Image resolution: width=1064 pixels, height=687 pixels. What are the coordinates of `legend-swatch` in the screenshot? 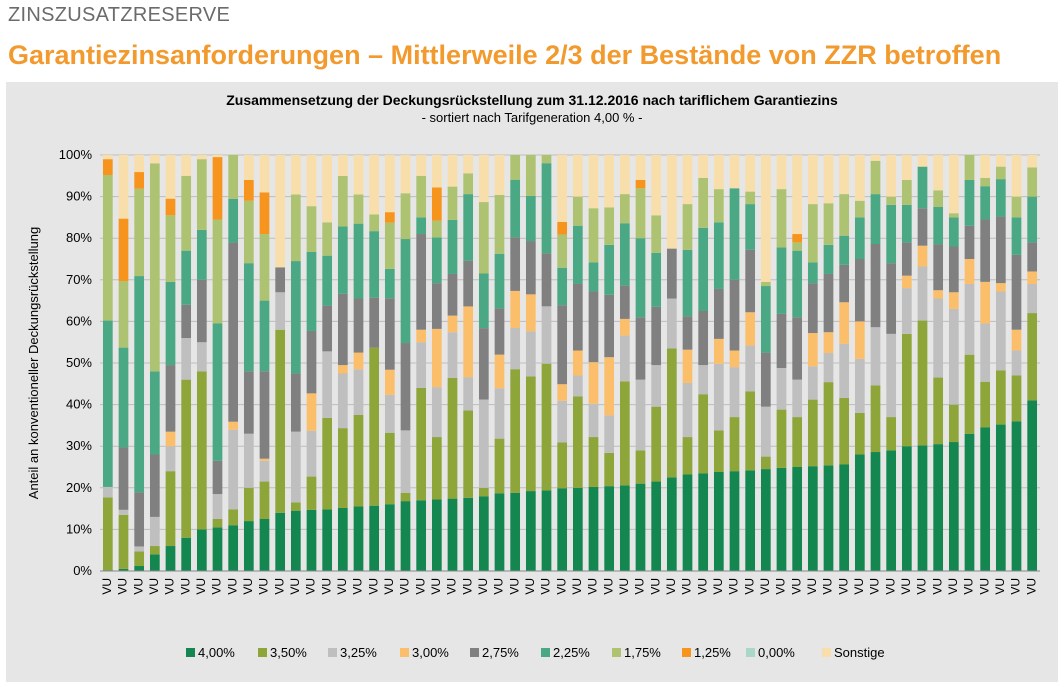 It's located at (262, 652).